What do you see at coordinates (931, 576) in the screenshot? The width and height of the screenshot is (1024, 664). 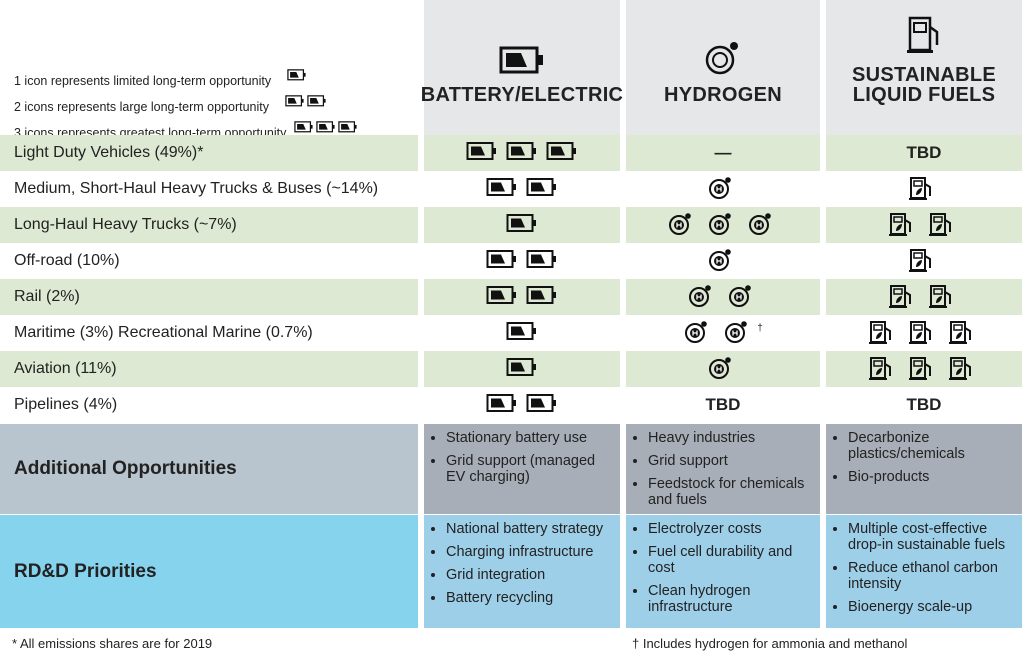 I see `bullet-item: Reduce ethanol carbon intensity` at bounding box center [931, 576].